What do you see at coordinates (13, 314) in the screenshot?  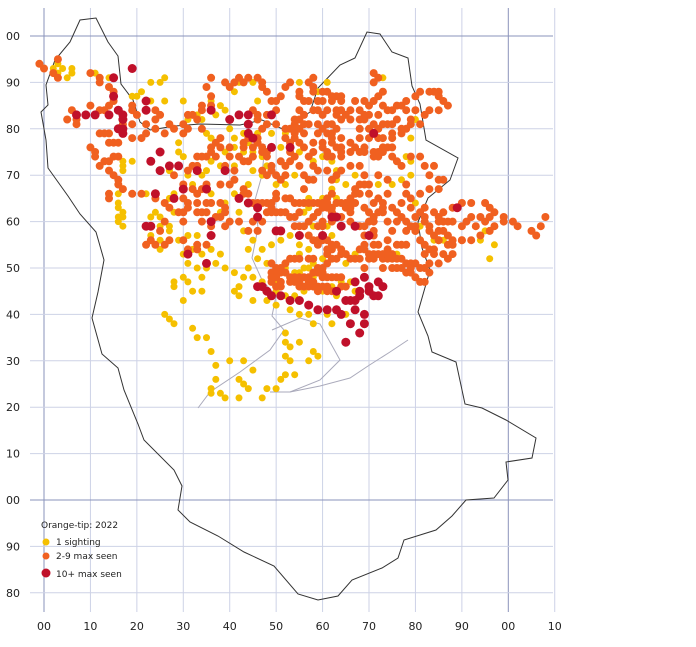 I see `y-tick-label: 40` at bounding box center [13, 314].